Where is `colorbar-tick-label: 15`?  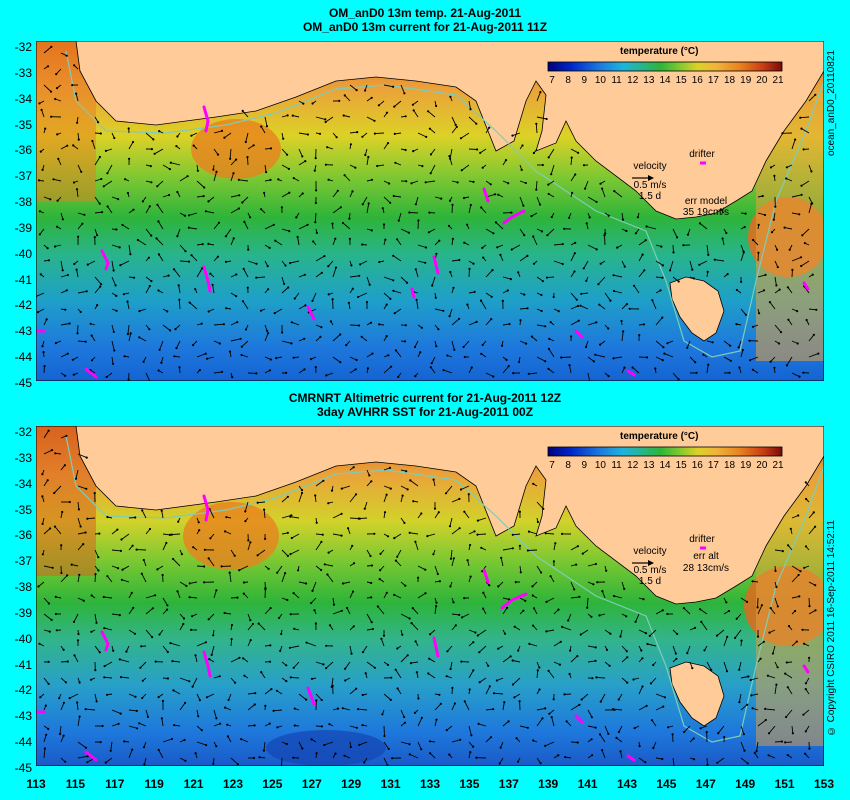 colorbar-tick-label: 15 is located at coordinates (681, 465).